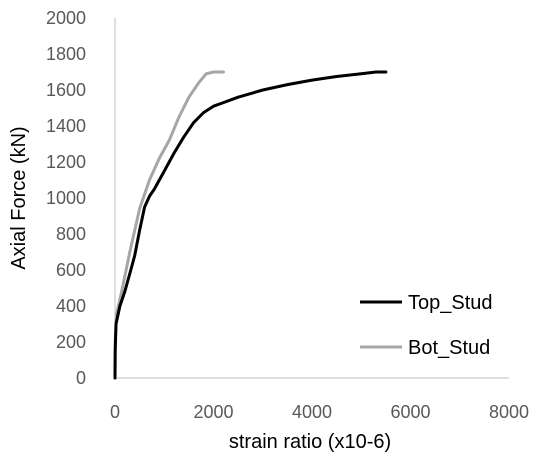 This screenshot has height=463, width=540. What do you see at coordinates (71, 270) in the screenshot?
I see `y-tick-label: 600` at bounding box center [71, 270].